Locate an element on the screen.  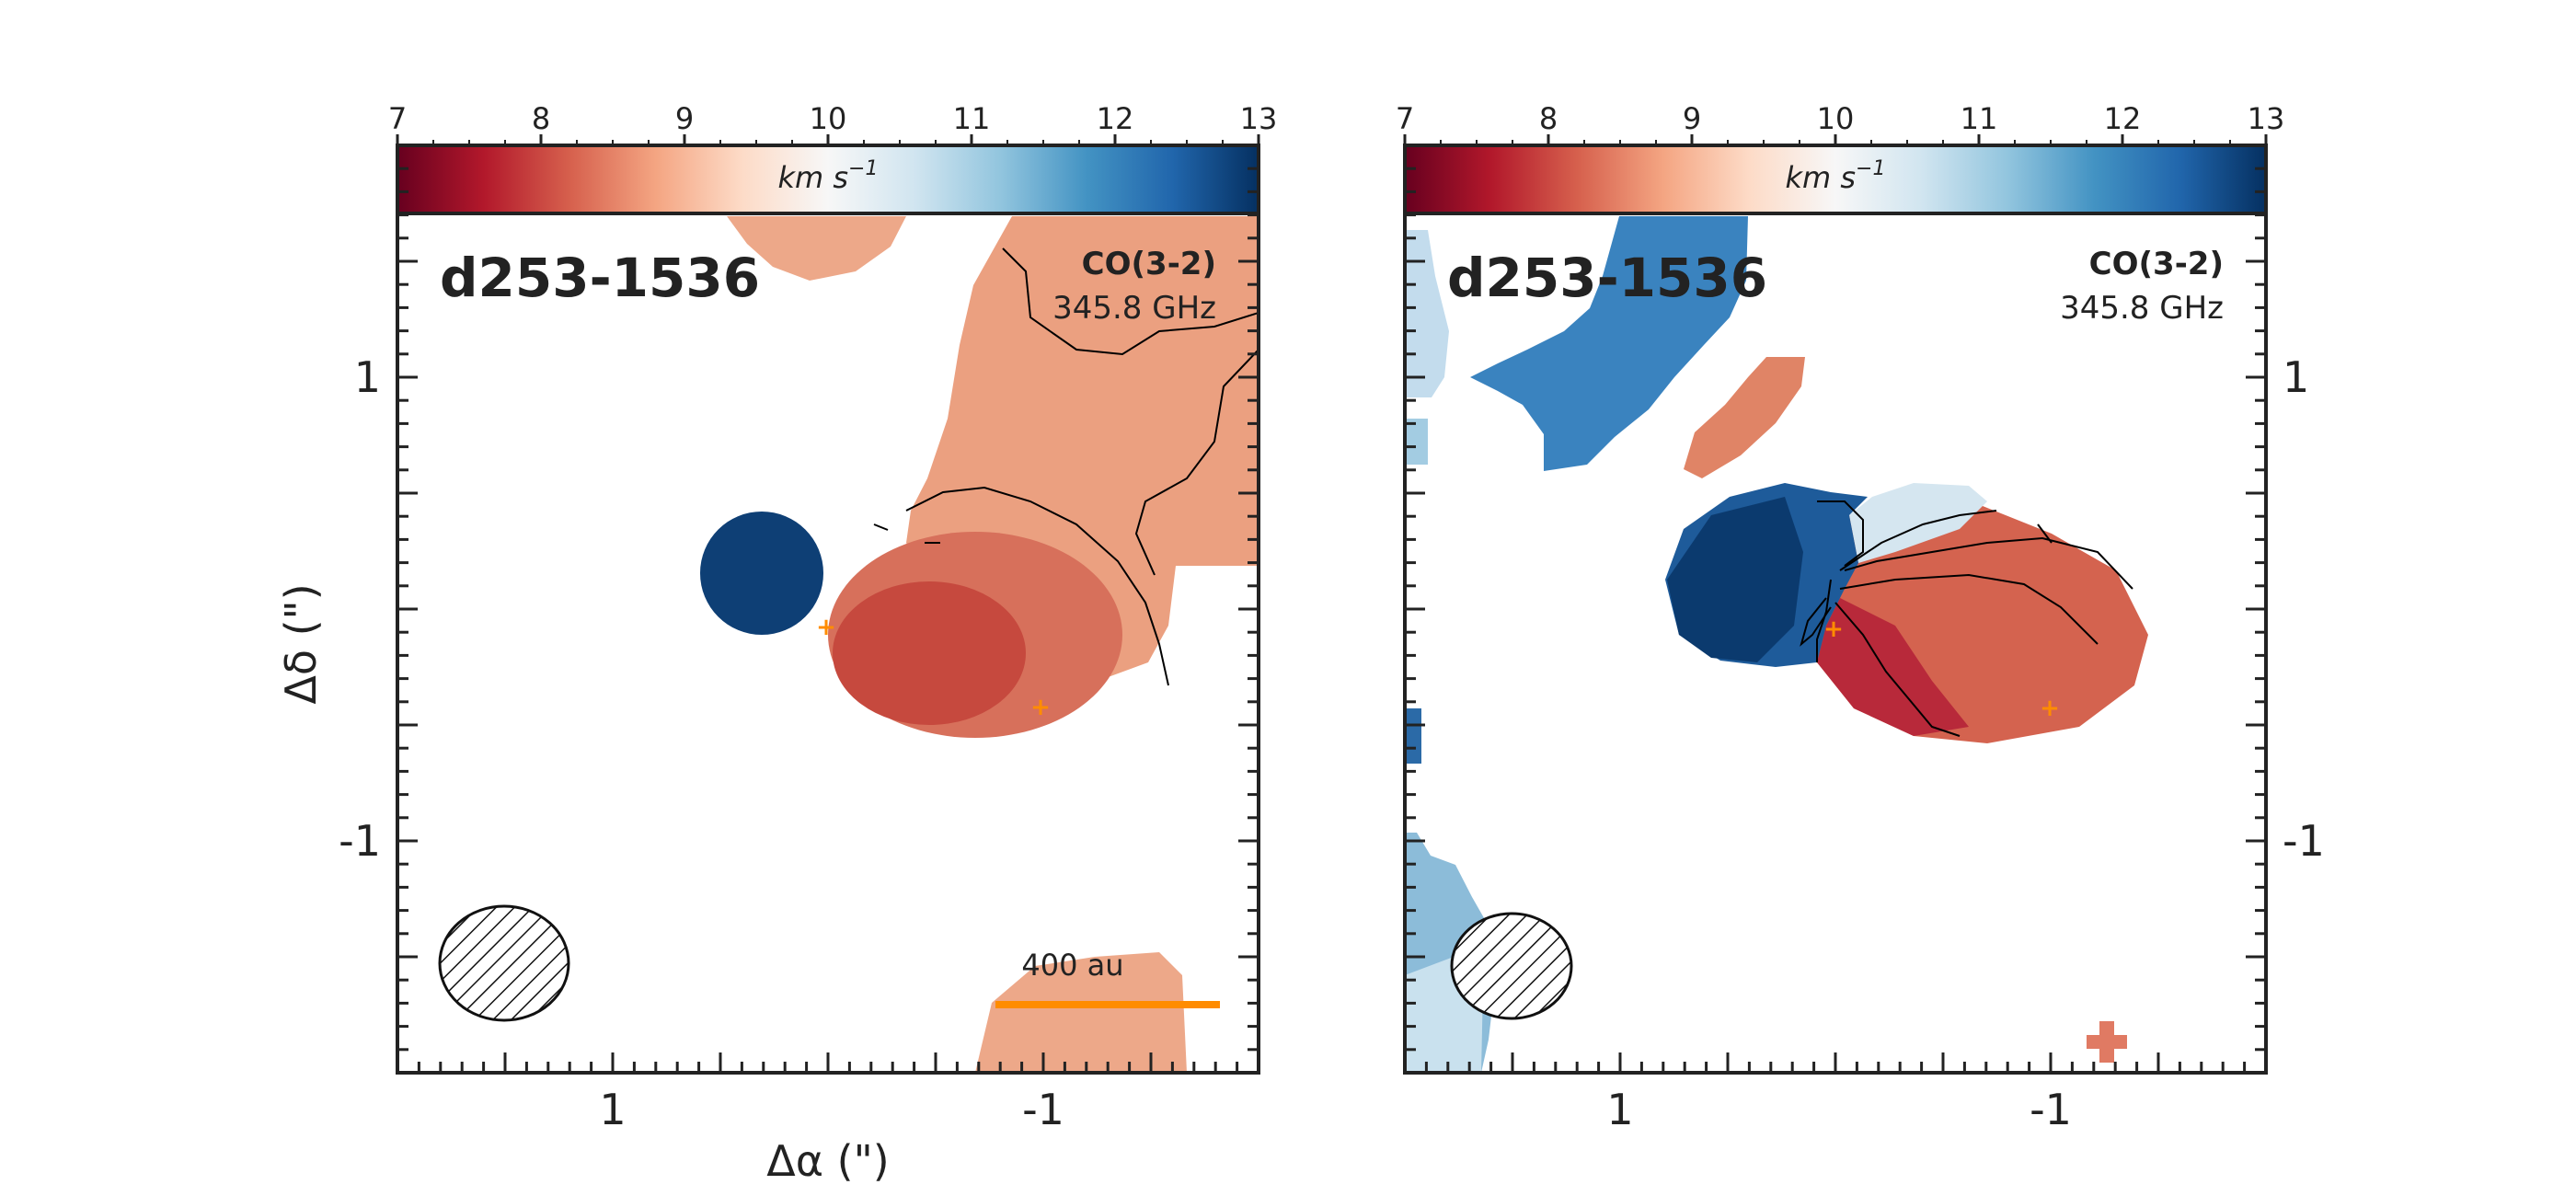
right-disk-blue-core is located at coordinates (1735, 579).